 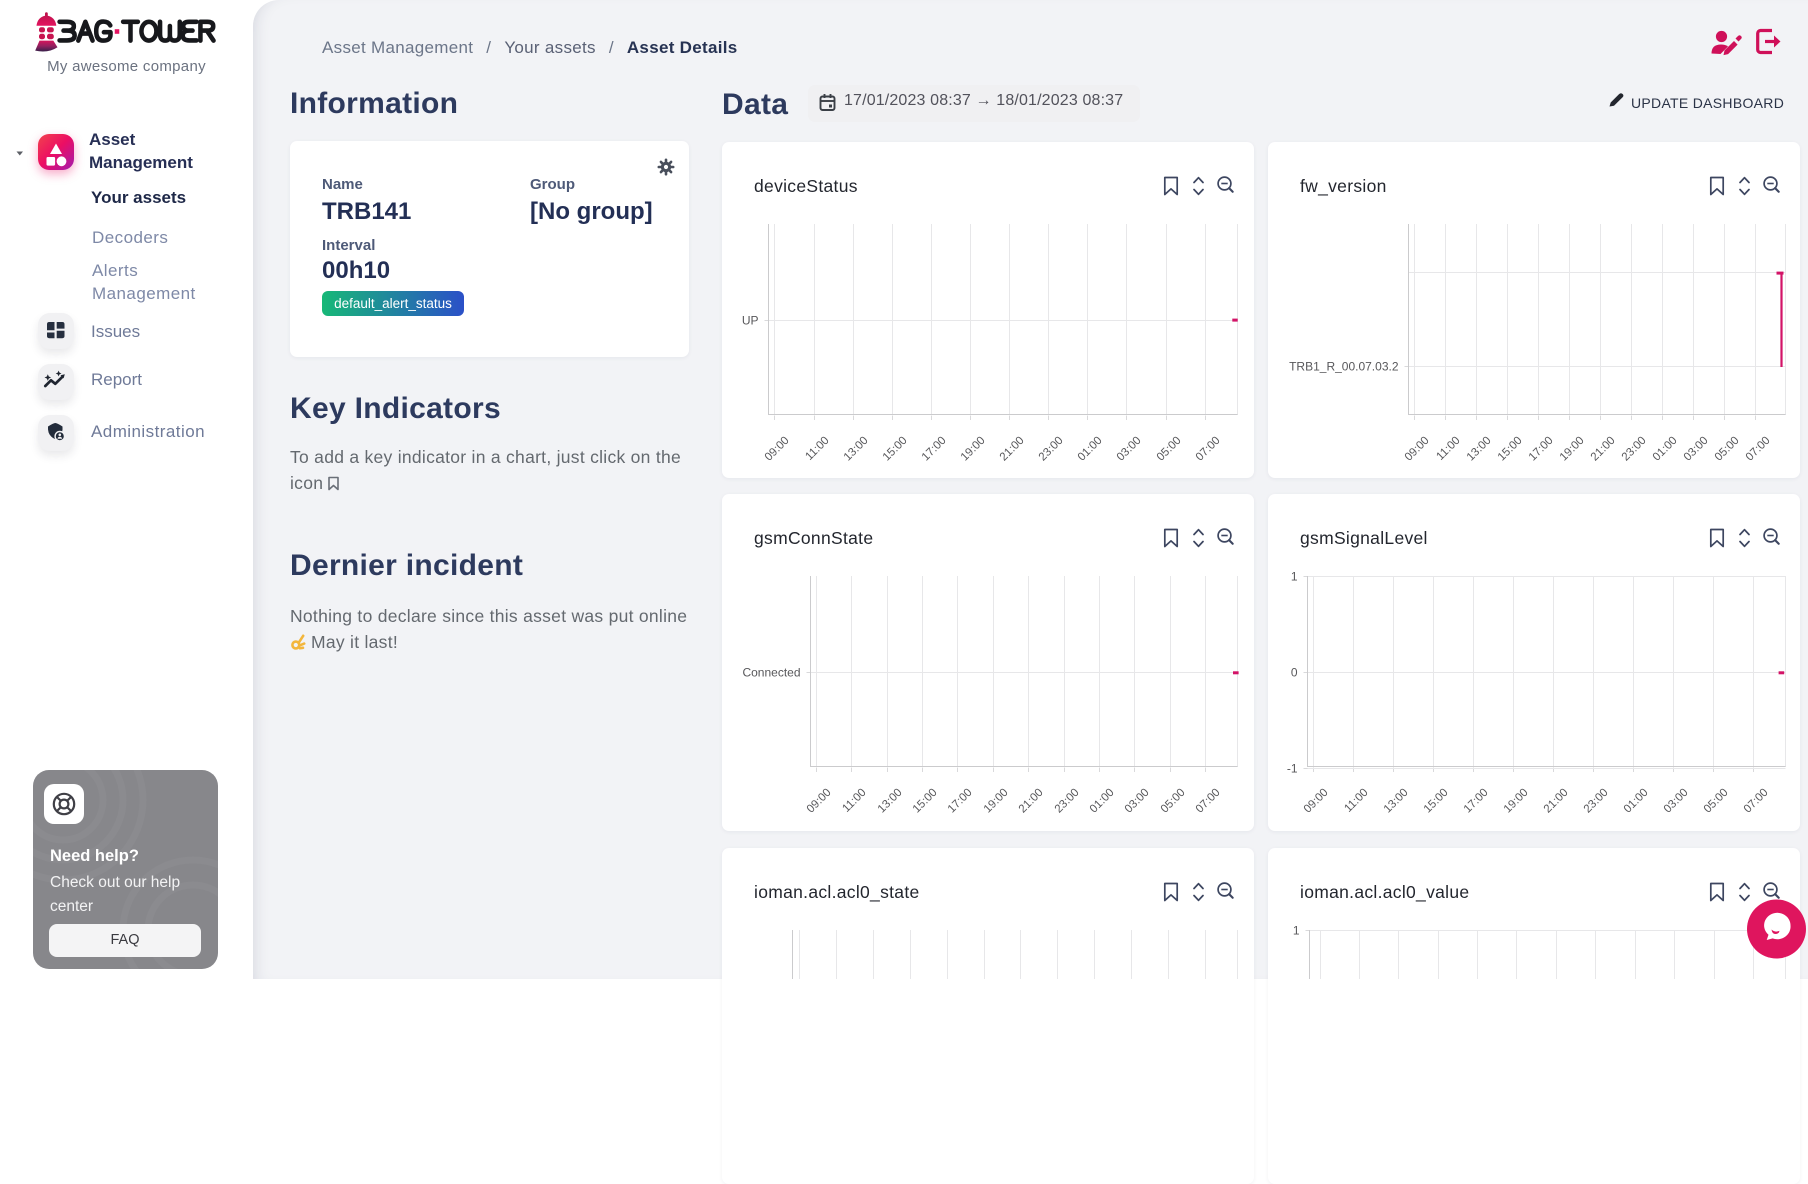 What do you see at coordinates (1344, 367) in the screenshot?
I see `svg-text: TRB1_R_00.07.03.2` at bounding box center [1344, 367].